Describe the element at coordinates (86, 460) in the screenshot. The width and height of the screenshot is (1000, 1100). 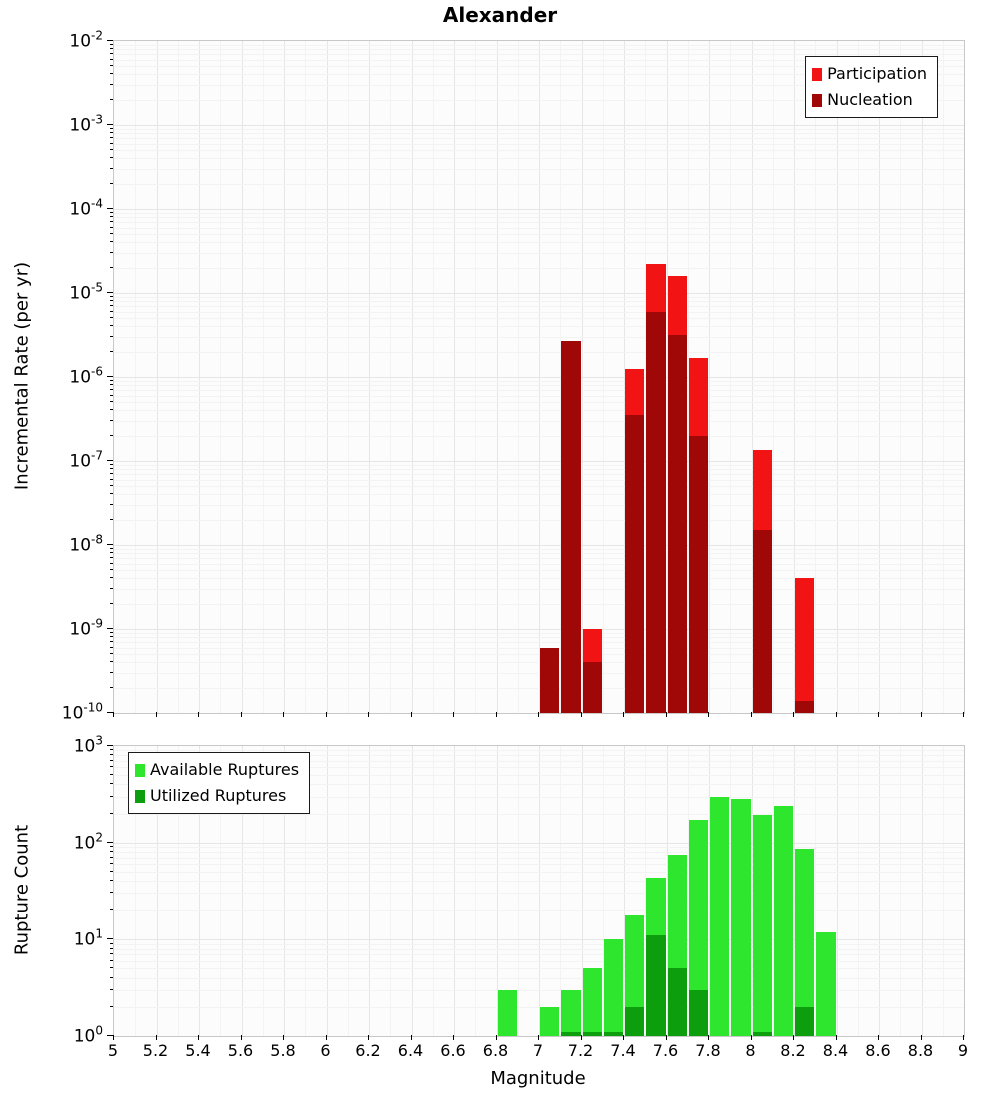
I see `y-tick-label: 10⁻⁷` at that location.